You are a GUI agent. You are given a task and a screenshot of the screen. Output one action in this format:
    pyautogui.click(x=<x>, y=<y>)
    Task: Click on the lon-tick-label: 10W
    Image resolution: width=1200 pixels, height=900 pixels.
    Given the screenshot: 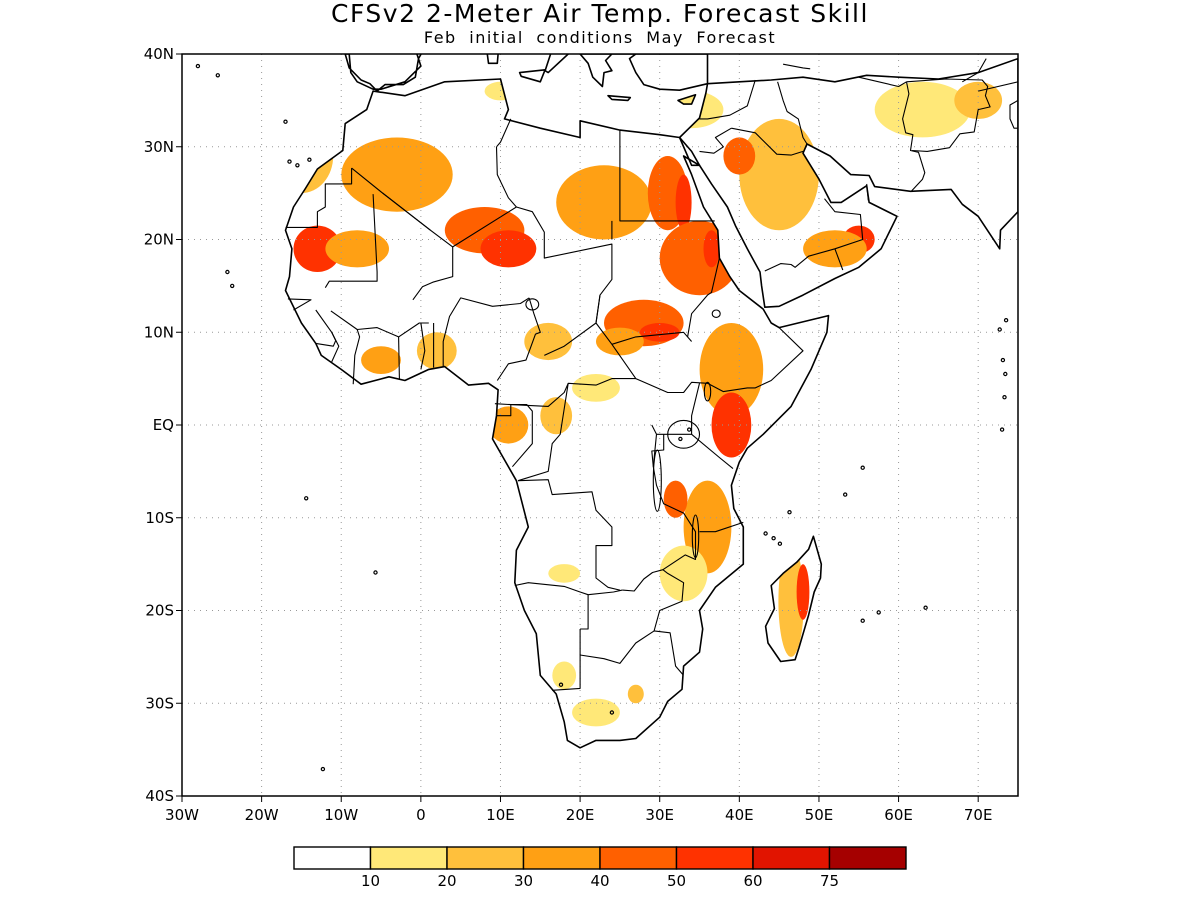 What is the action you would take?
    pyautogui.click(x=341, y=815)
    